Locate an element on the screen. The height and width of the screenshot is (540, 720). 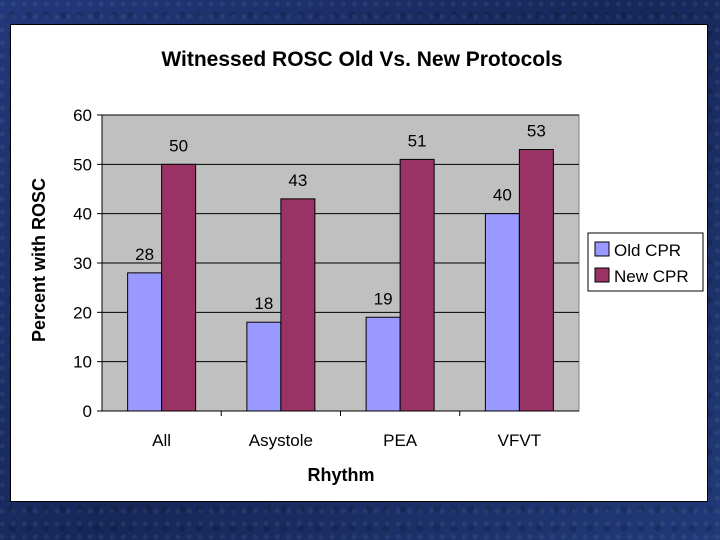
data-label: 50 is located at coordinates (178, 145).